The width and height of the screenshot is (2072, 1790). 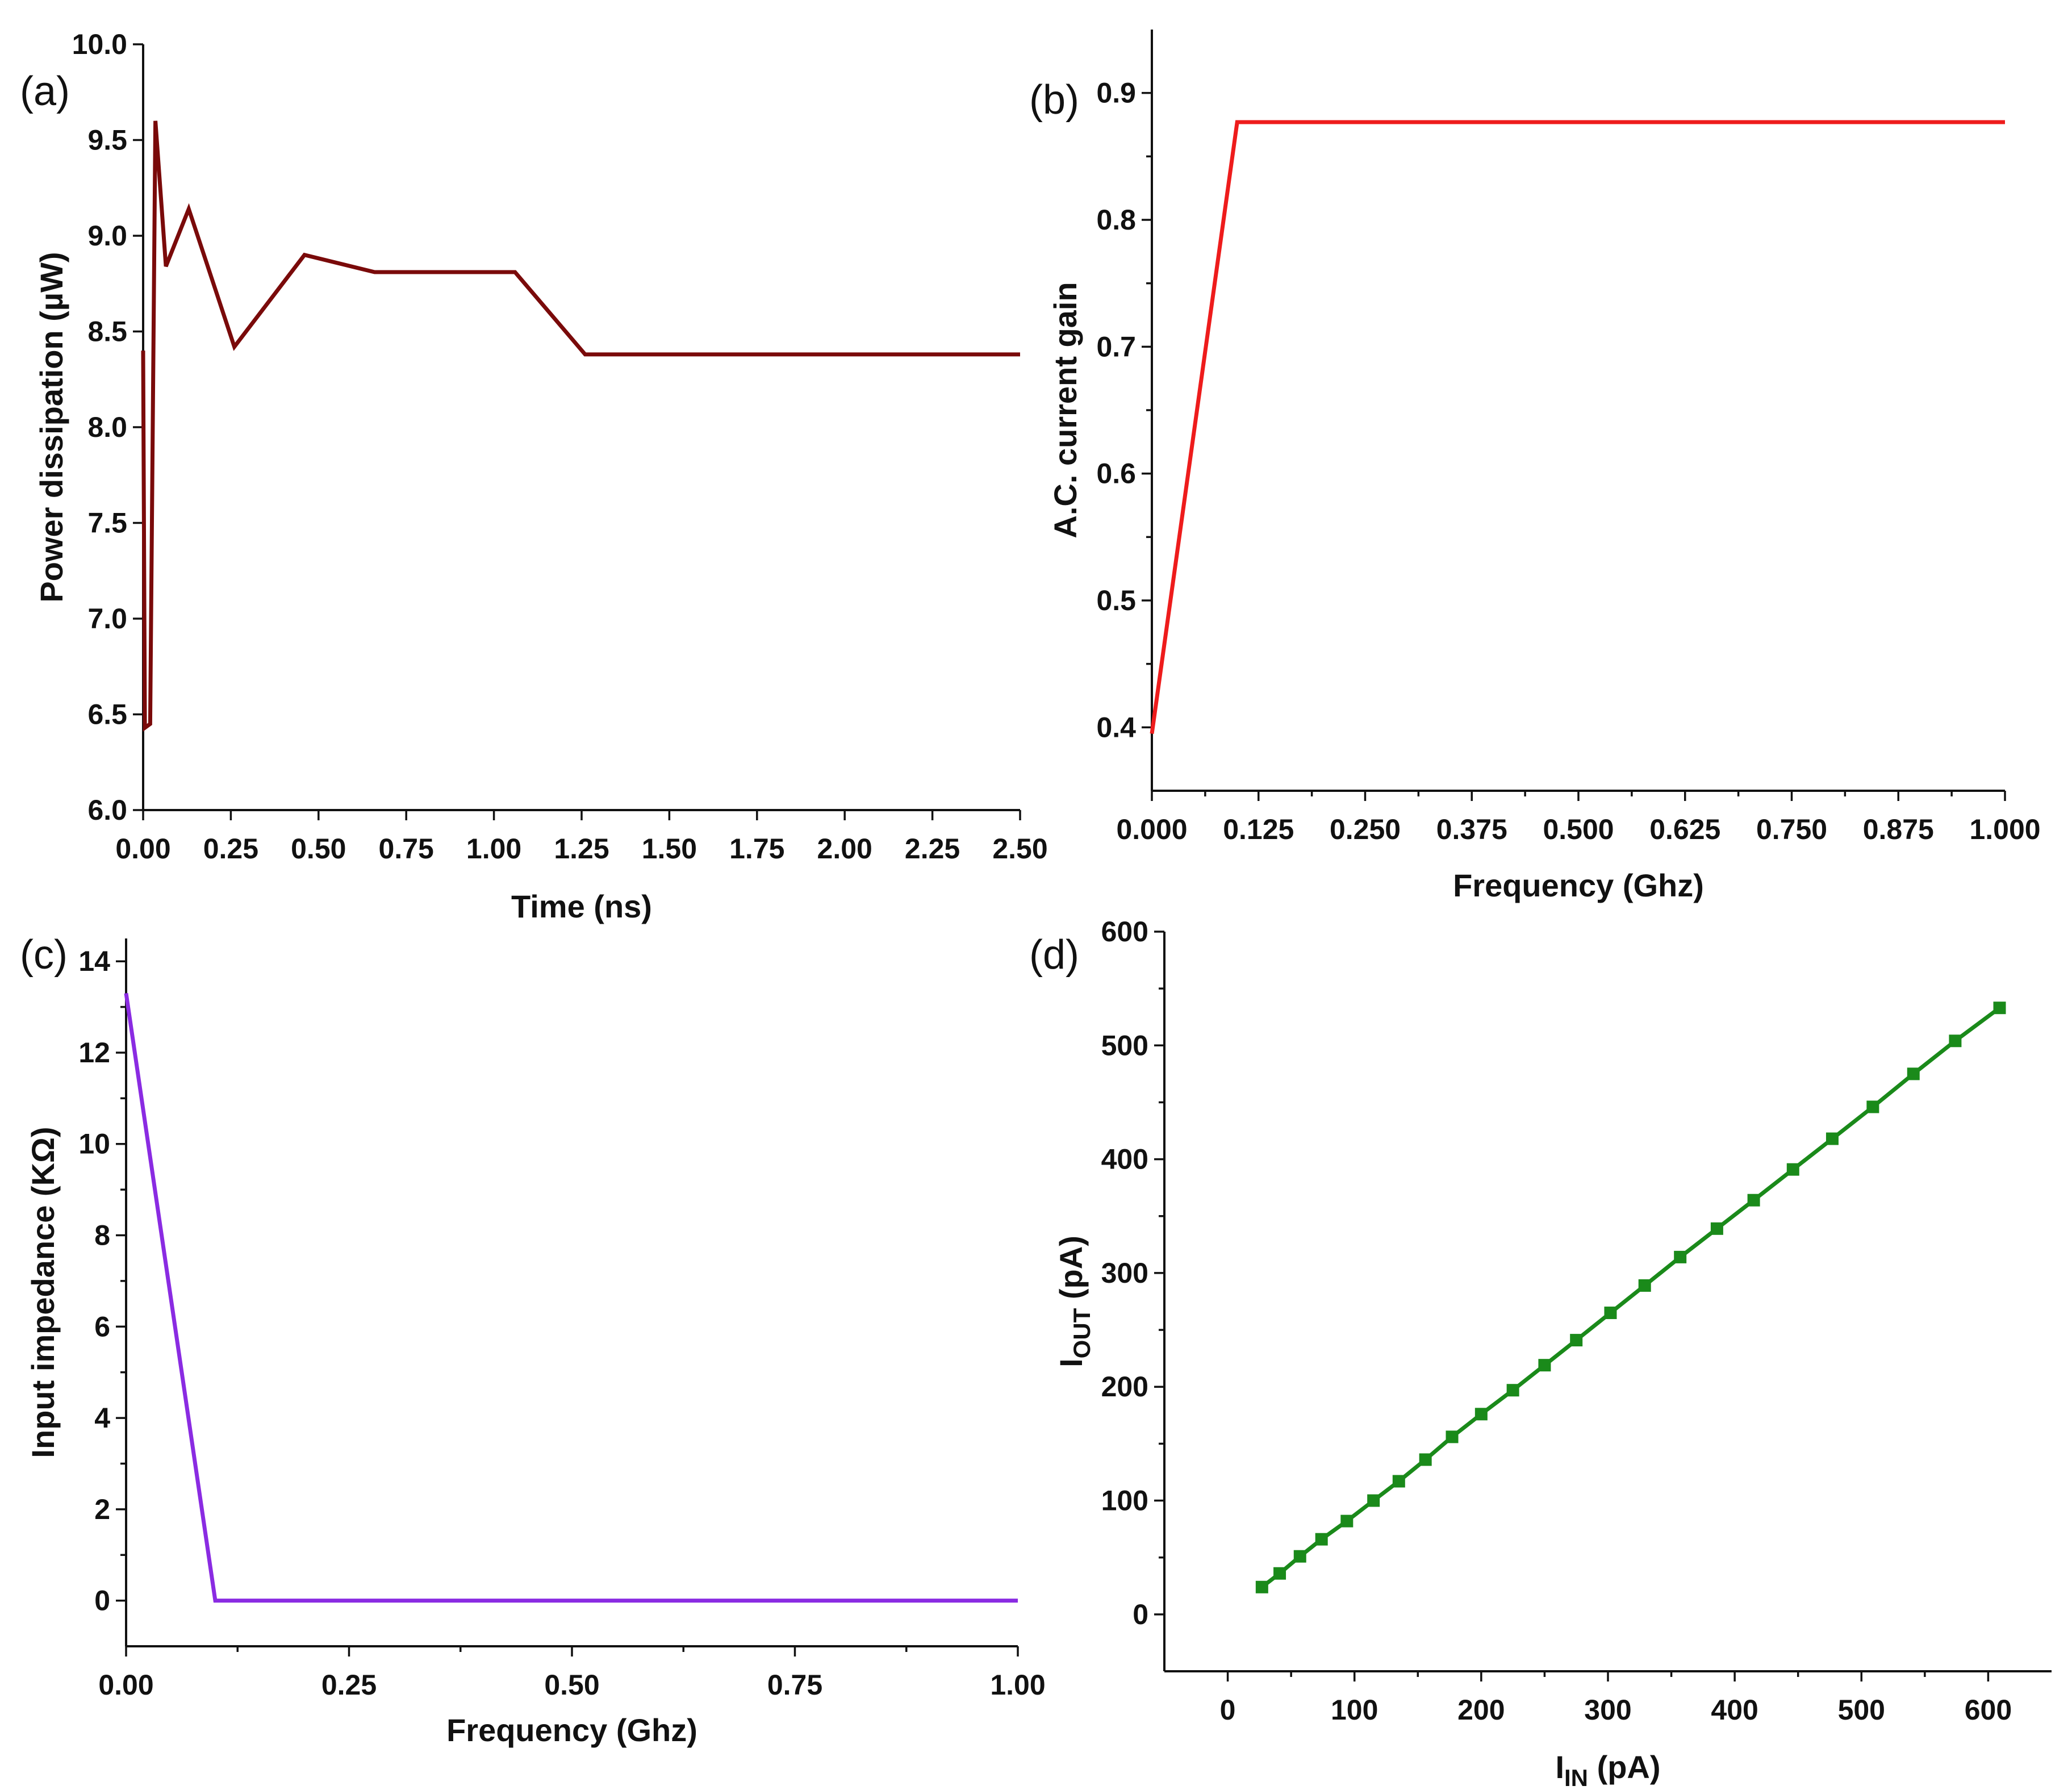 What do you see at coordinates (1116, 346) in the screenshot?
I see `y-tick-label: 0.7` at bounding box center [1116, 346].